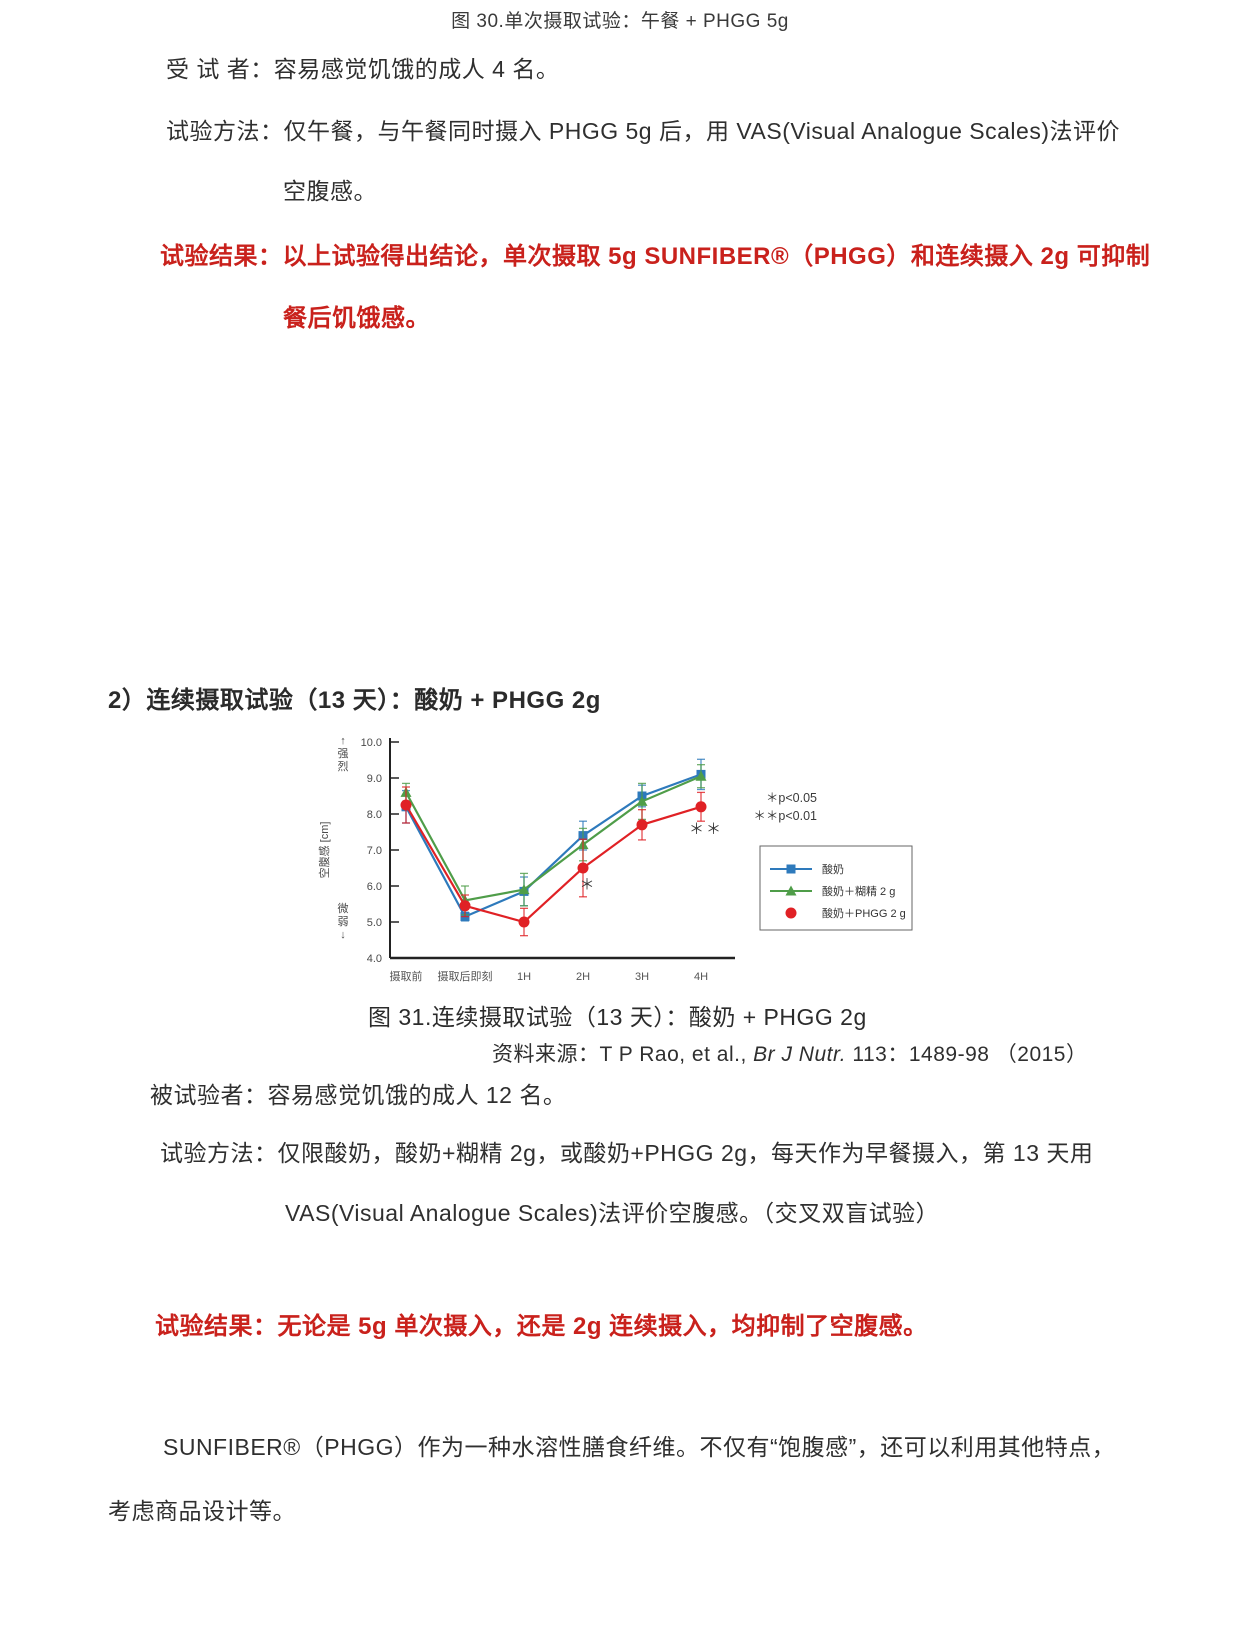 This screenshot has width=1240, height=1630. Describe the element at coordinates (800, 1054) in the screenshot. I see `source-journal: Br J Nutr.` at that location.